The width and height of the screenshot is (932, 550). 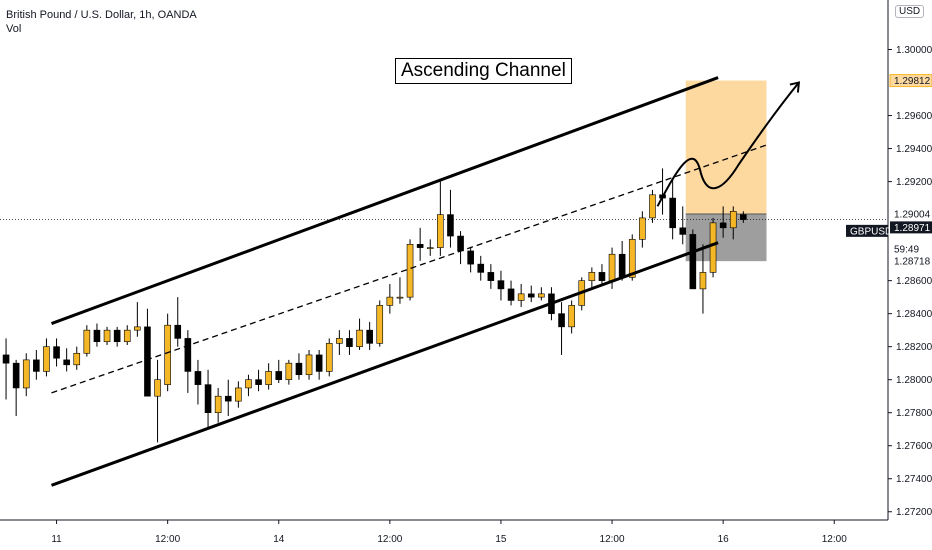 What do you see at coordinates (867, 230) in the screenshot?
I see `price-label-bg-symbol` at bounding box center [867, 230].